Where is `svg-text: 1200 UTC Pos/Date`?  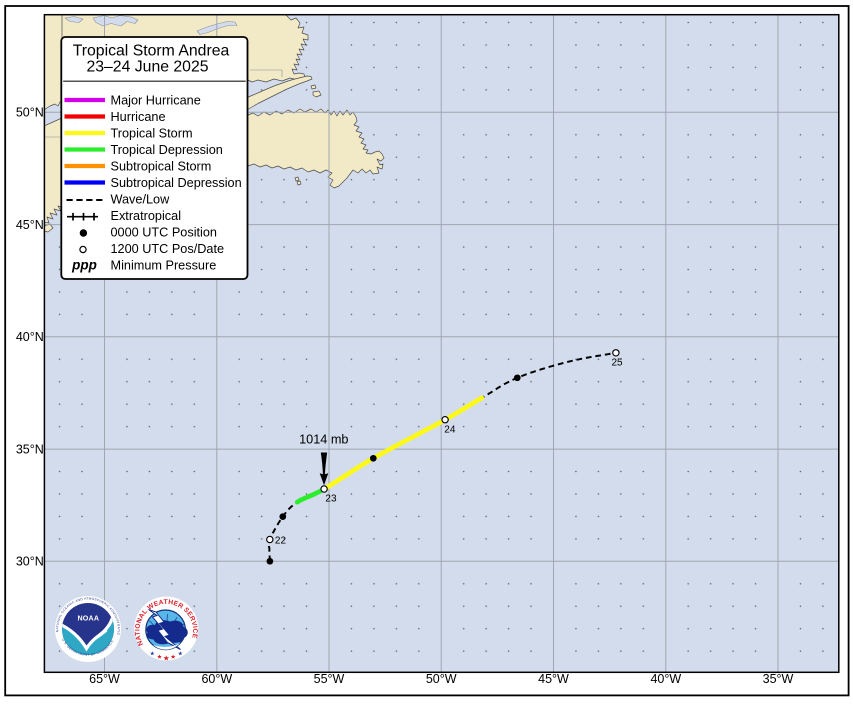 svg-text: 1200 UTC Pos/Date is located at coordinates (168, 249).